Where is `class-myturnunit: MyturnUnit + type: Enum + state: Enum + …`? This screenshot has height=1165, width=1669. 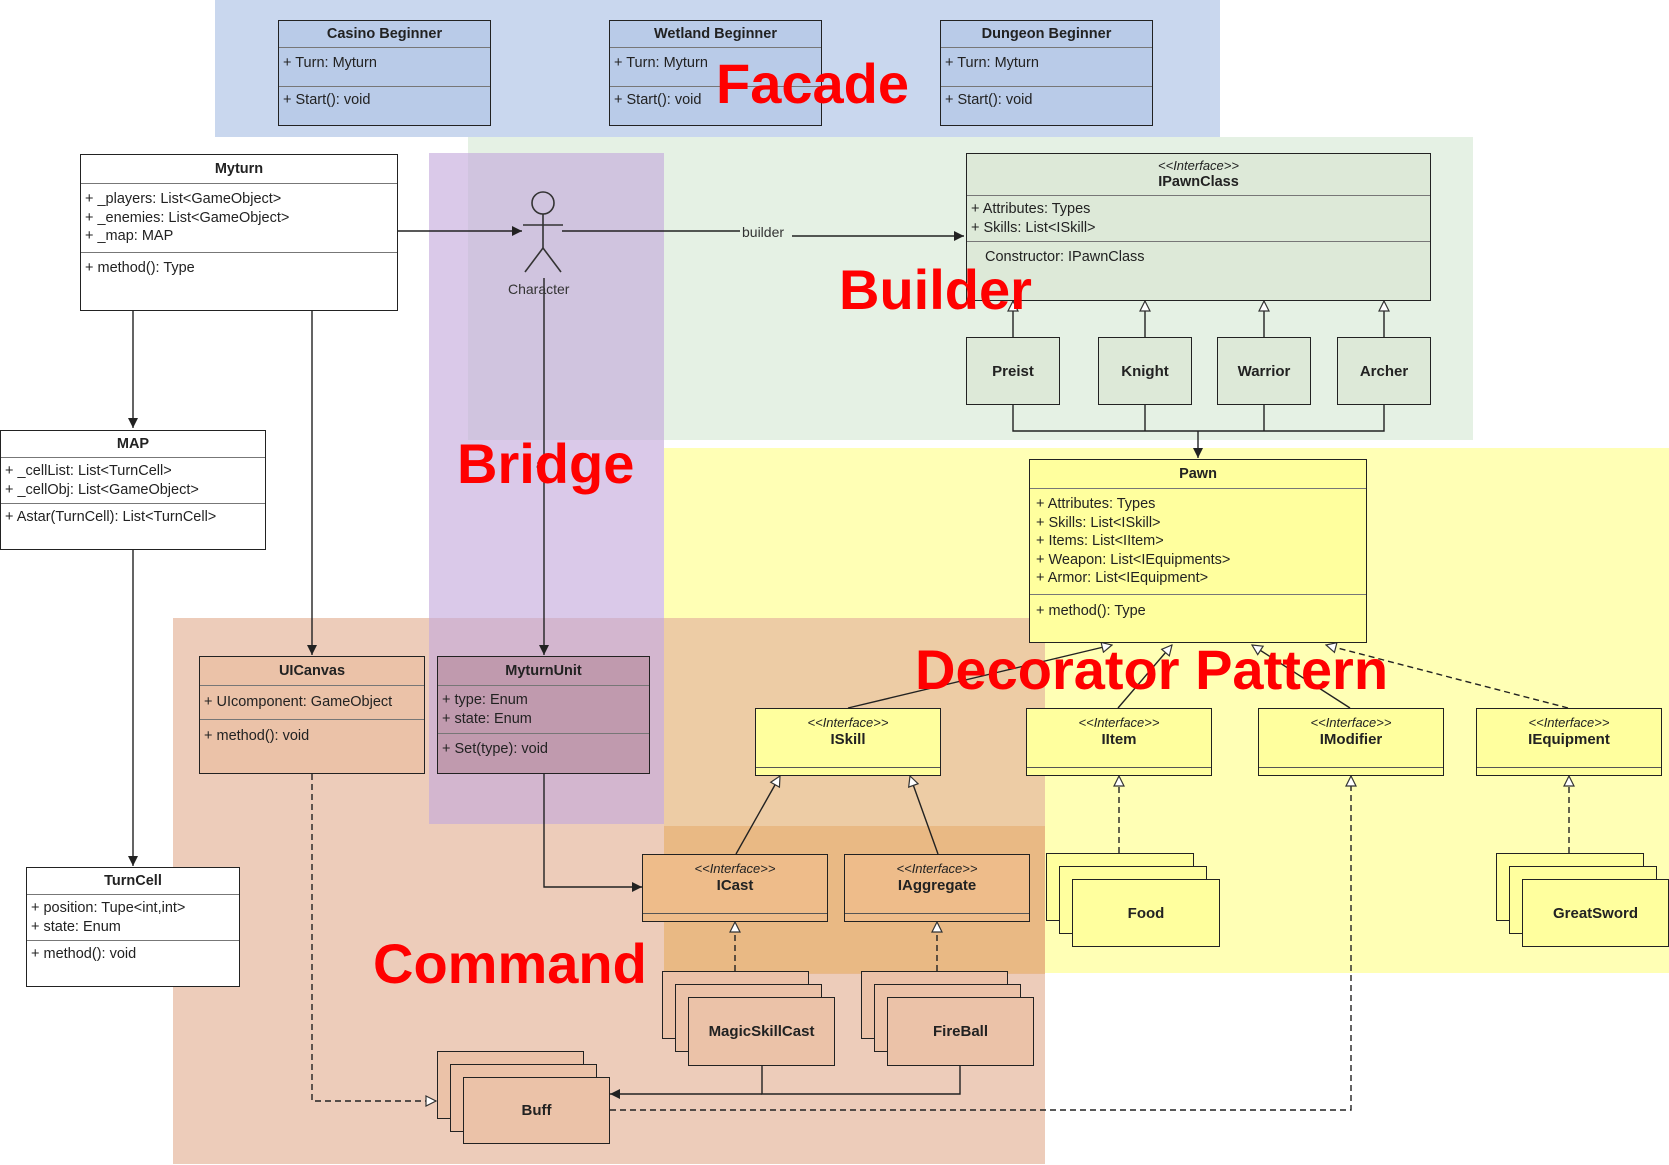
class-myturnunit: MyturnUnit + type: Enum + state: Enum + … is located at coordinates (543, 715).